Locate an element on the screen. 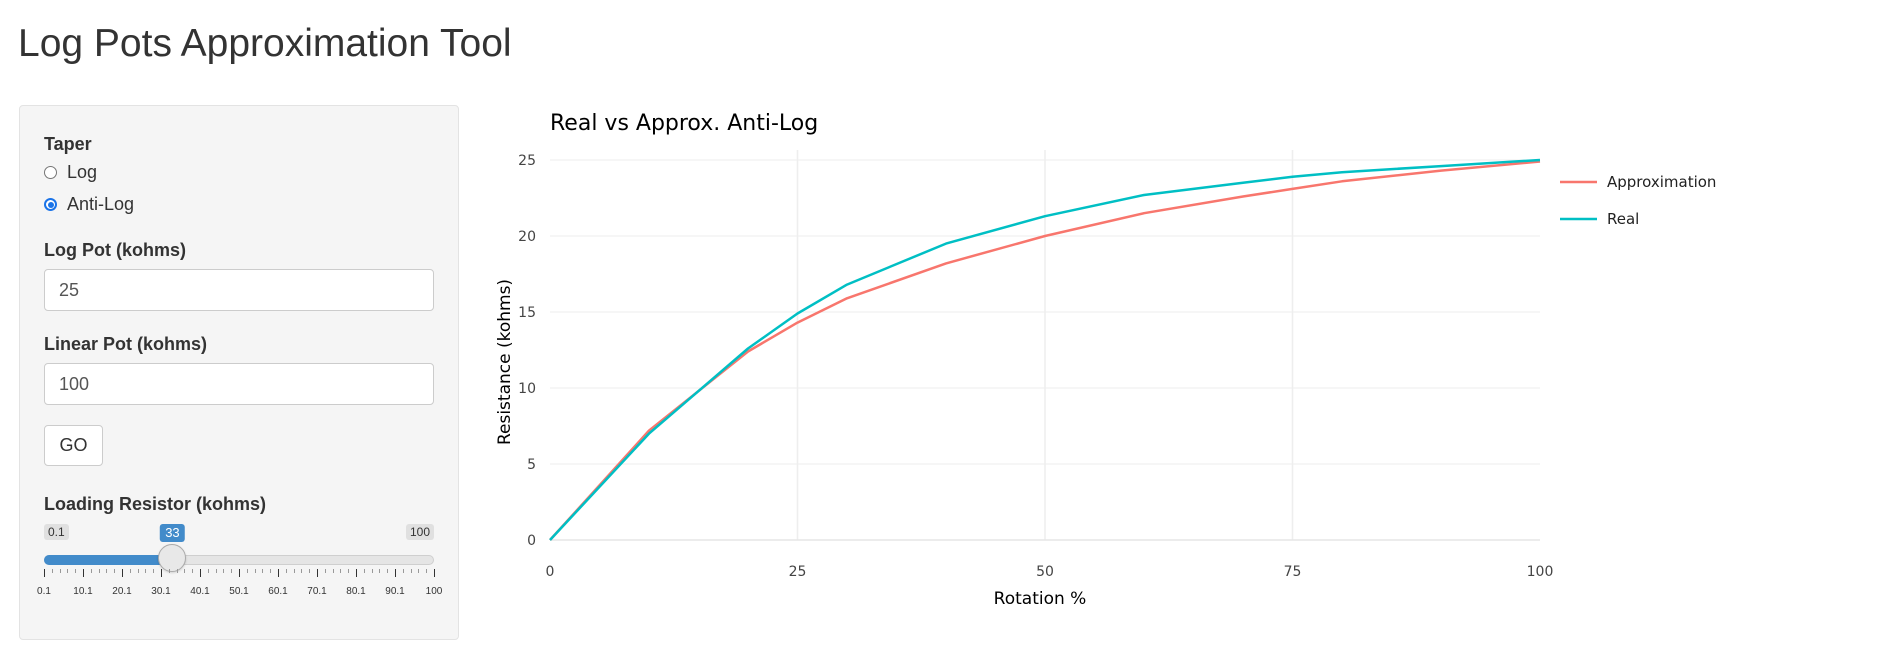  go-button: GO is located at coordinates (73, 445).